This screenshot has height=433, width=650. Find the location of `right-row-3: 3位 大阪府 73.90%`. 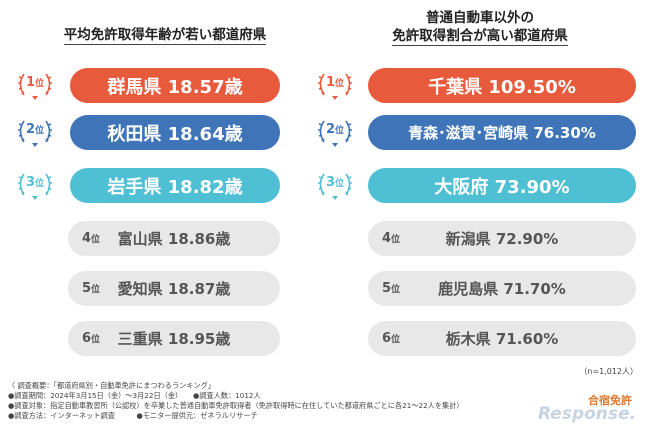

right-row-3: 3位 大阪府 73.90% is located at coordinates (475, 185).